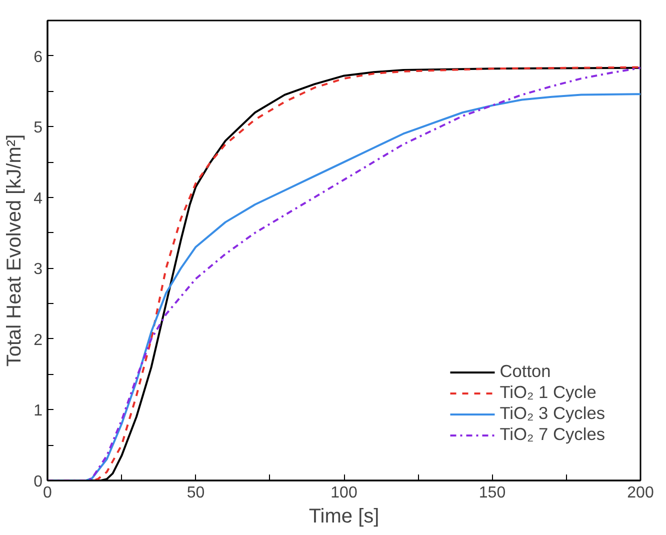  What do you see at coordinates (38, 199) in the screenshot?
I see `y-tick-label: 4` at bounding box center [38, 199].